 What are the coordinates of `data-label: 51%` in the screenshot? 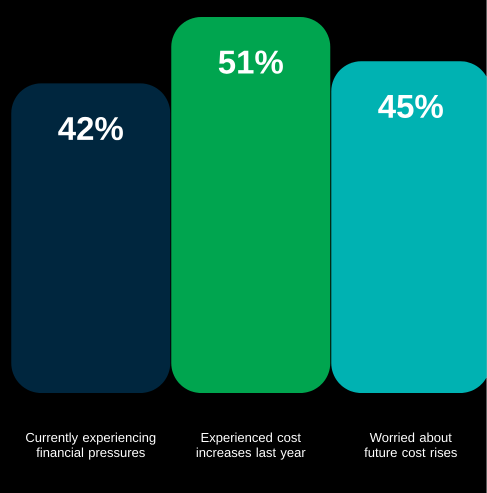 It's located at (251, 62).